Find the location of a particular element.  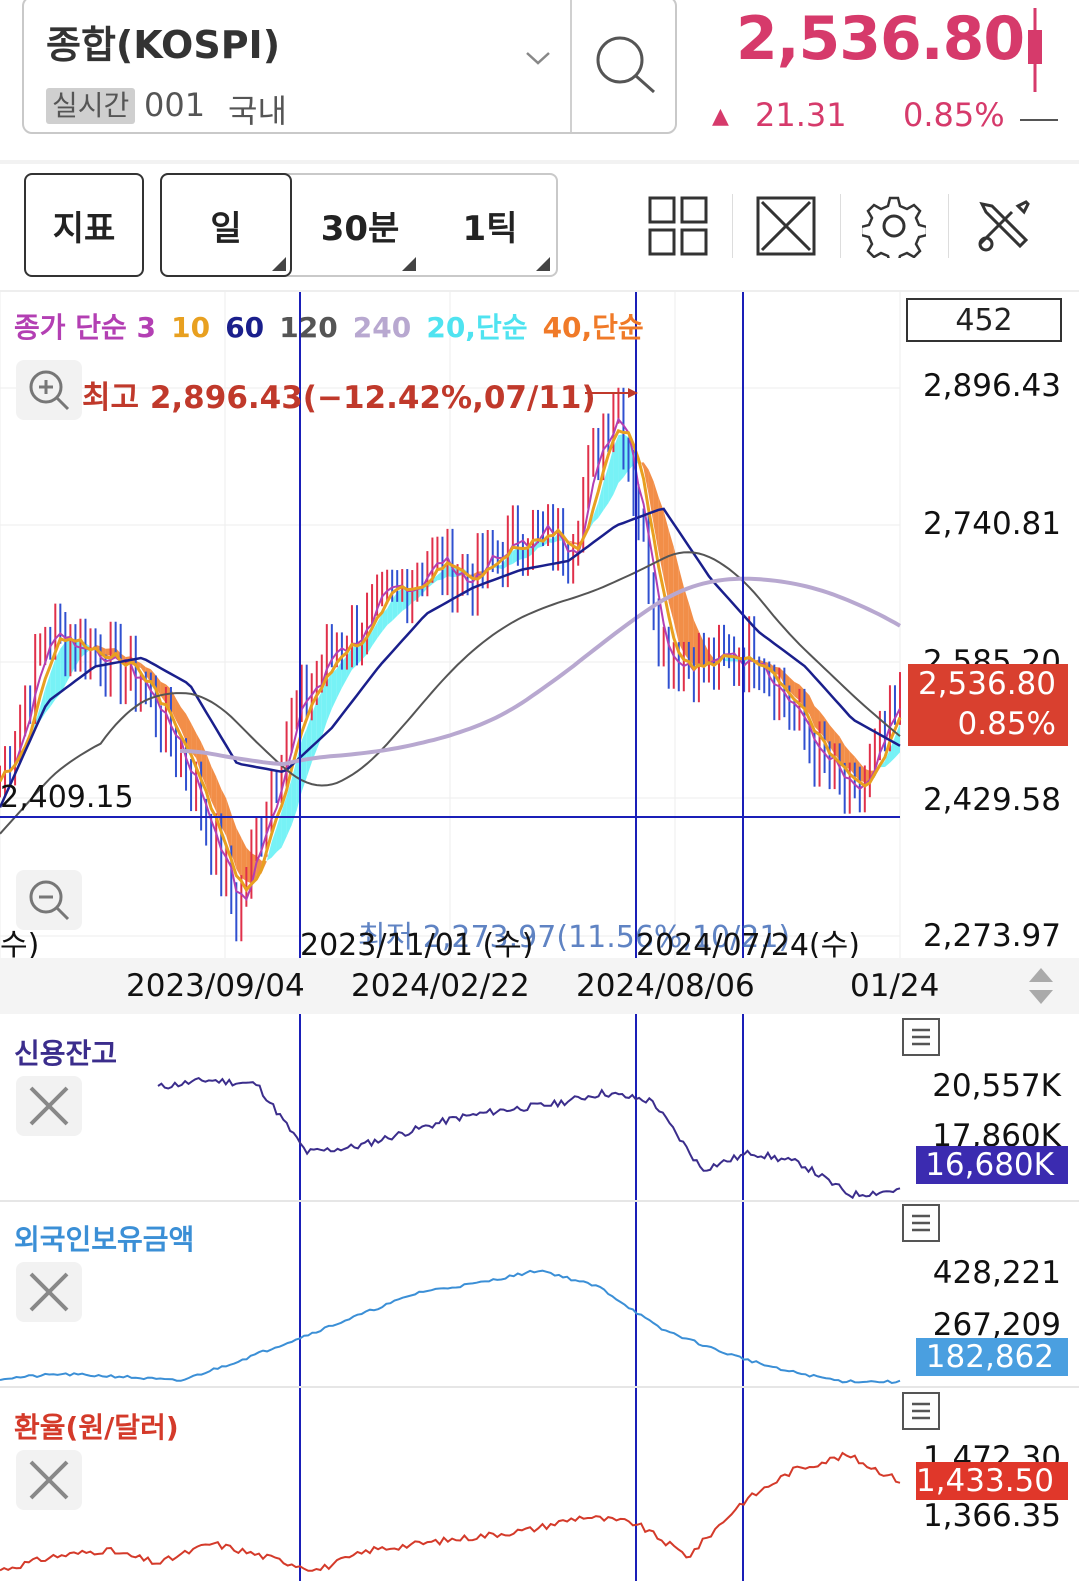

grid-layout-icon is located at coordinates (678, 226).